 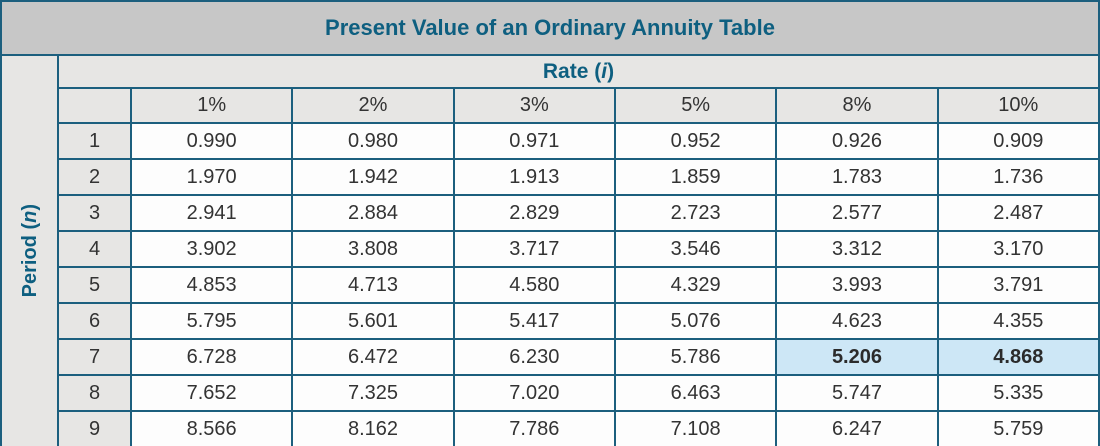 I want to click on period-cell: 7, so click(x=94, y=357).